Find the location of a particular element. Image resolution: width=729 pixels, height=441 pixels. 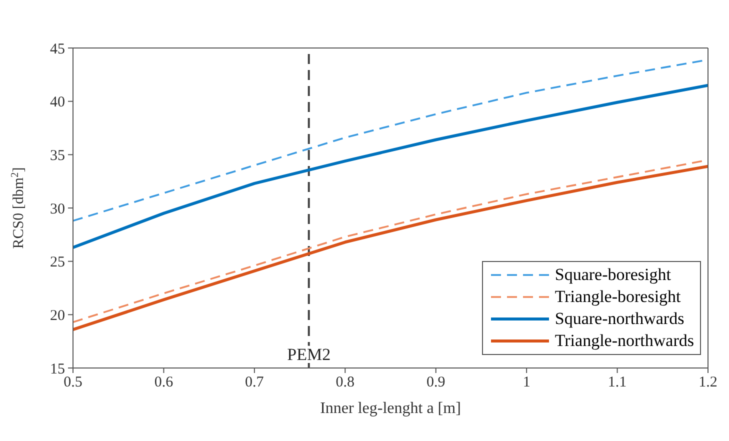

y-tick-label: 20 is located at coordinates (57, 316).